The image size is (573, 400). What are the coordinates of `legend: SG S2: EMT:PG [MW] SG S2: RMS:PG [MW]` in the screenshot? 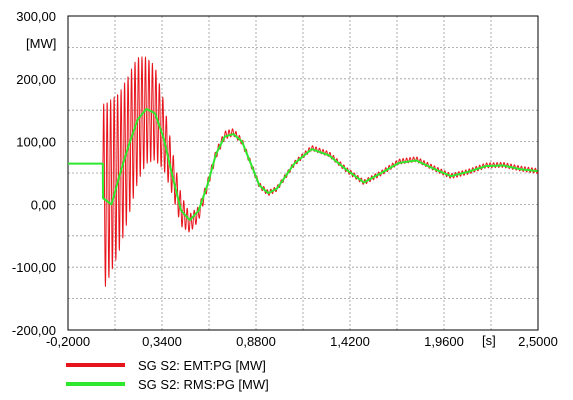 It's located at (167, 375).